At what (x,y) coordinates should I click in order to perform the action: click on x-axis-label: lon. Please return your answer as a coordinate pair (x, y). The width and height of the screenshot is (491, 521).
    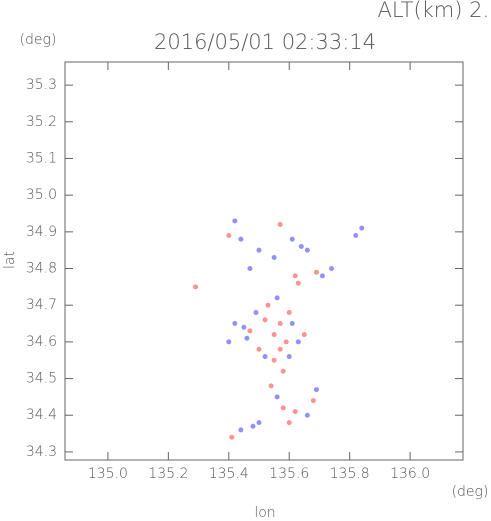
    Looking at the image, I should click on (264, 513).